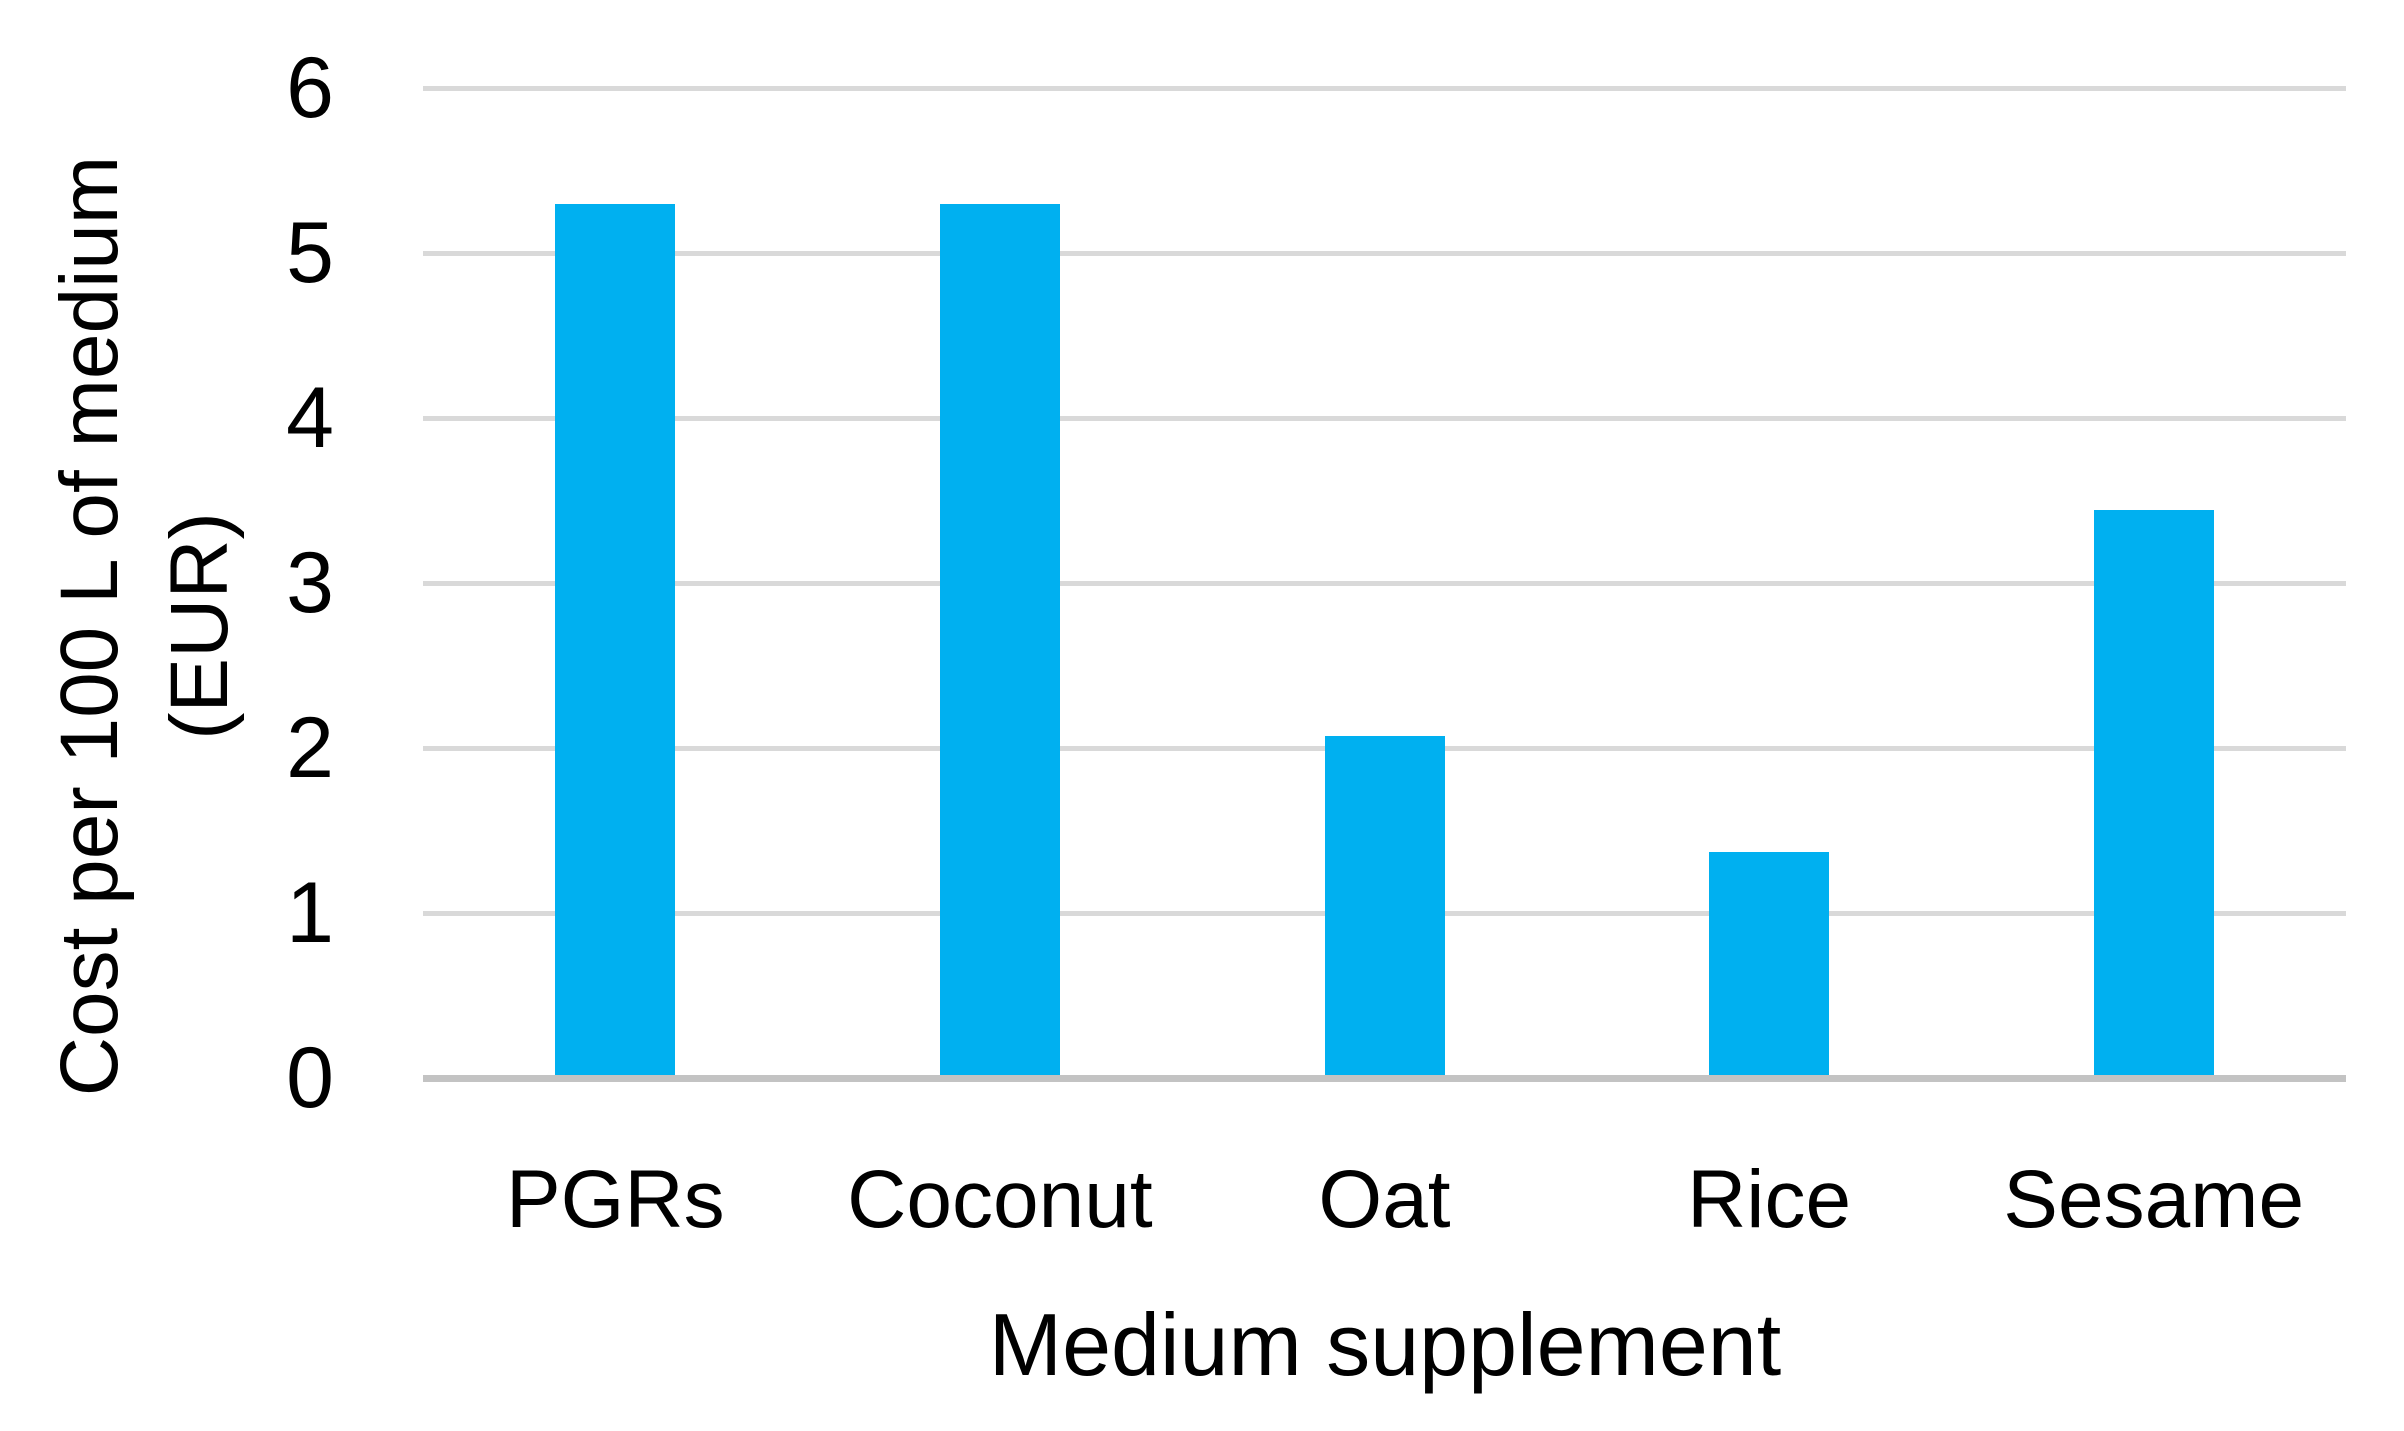 The height and width of the screenshot is (1431, 2404). What do you see at coordinates (90, 626) in the screenshot?
I see `y-axis-title-line1: Cost per 100 L of medium` at bounding box center [90, 626].